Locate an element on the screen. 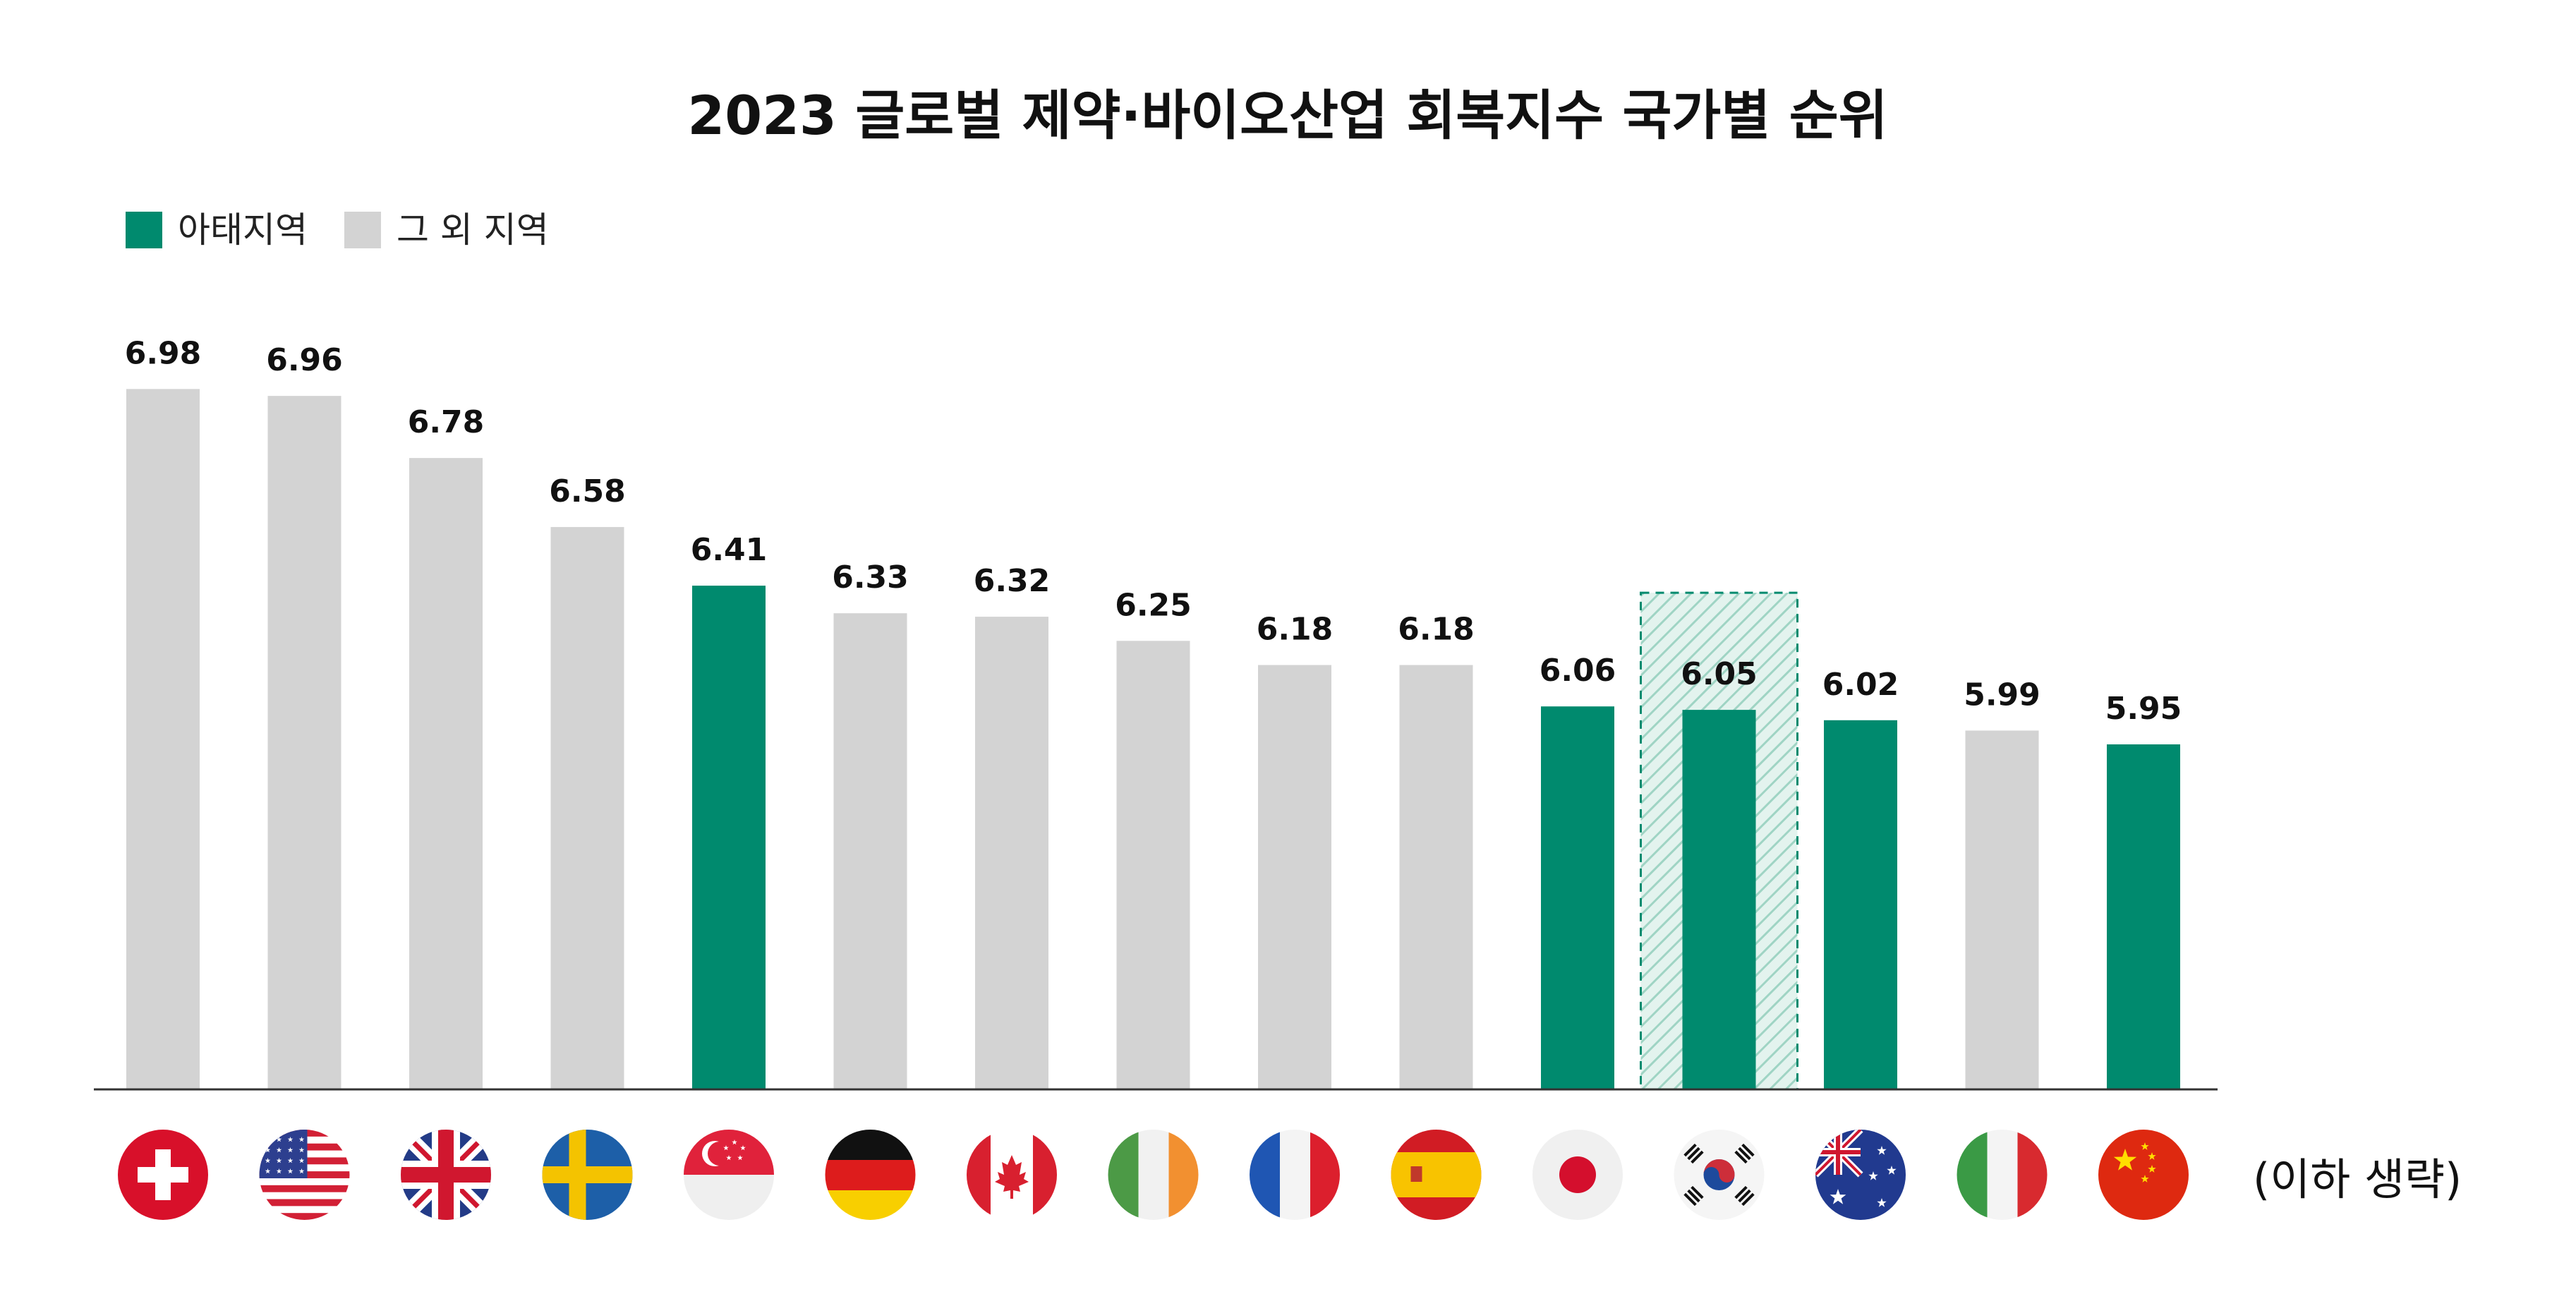  singapore-flag-icon is located at coordinates (729, 1175).